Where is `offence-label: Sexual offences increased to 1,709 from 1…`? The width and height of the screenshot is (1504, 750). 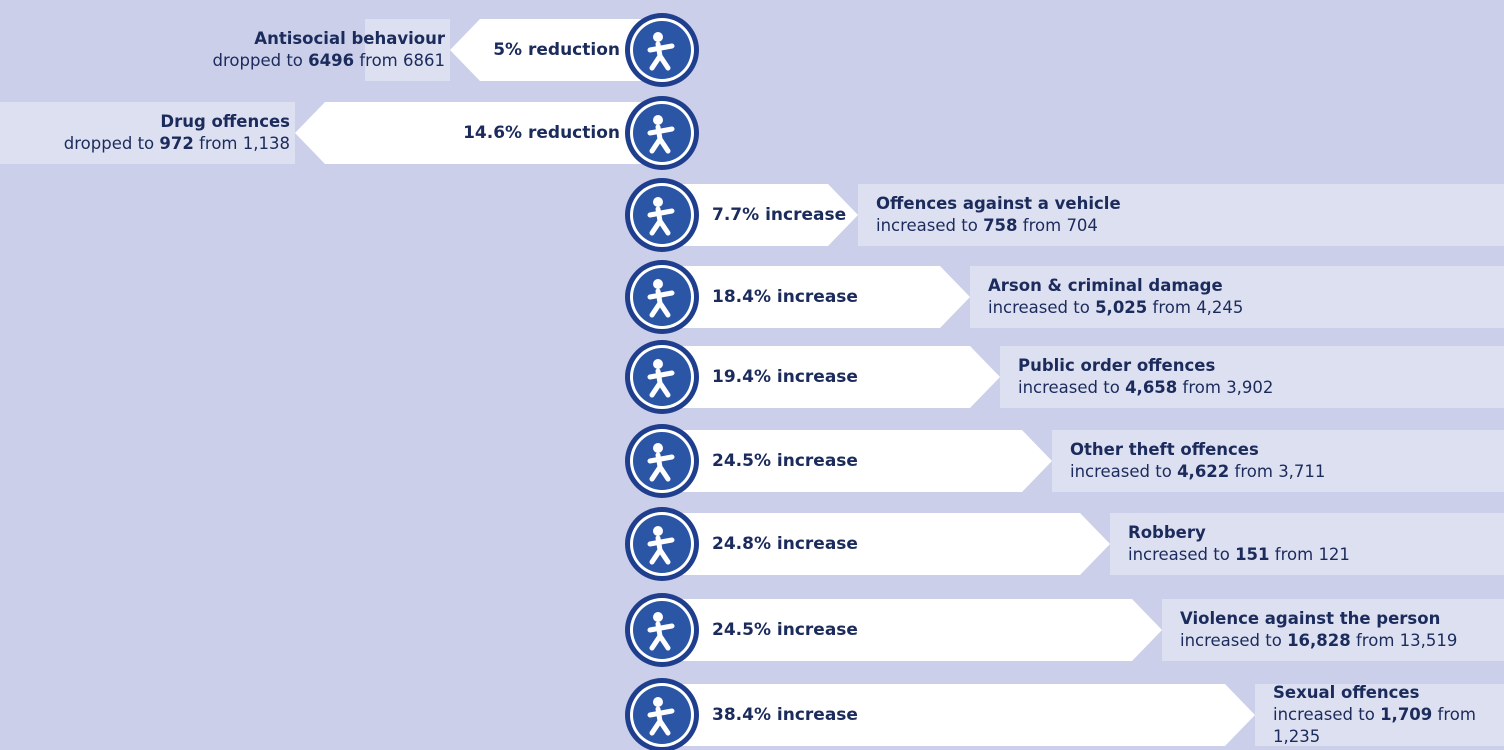 offence-label: Sexual offences increased to 1,709 from 1… is located at coordinates (1386, 715).